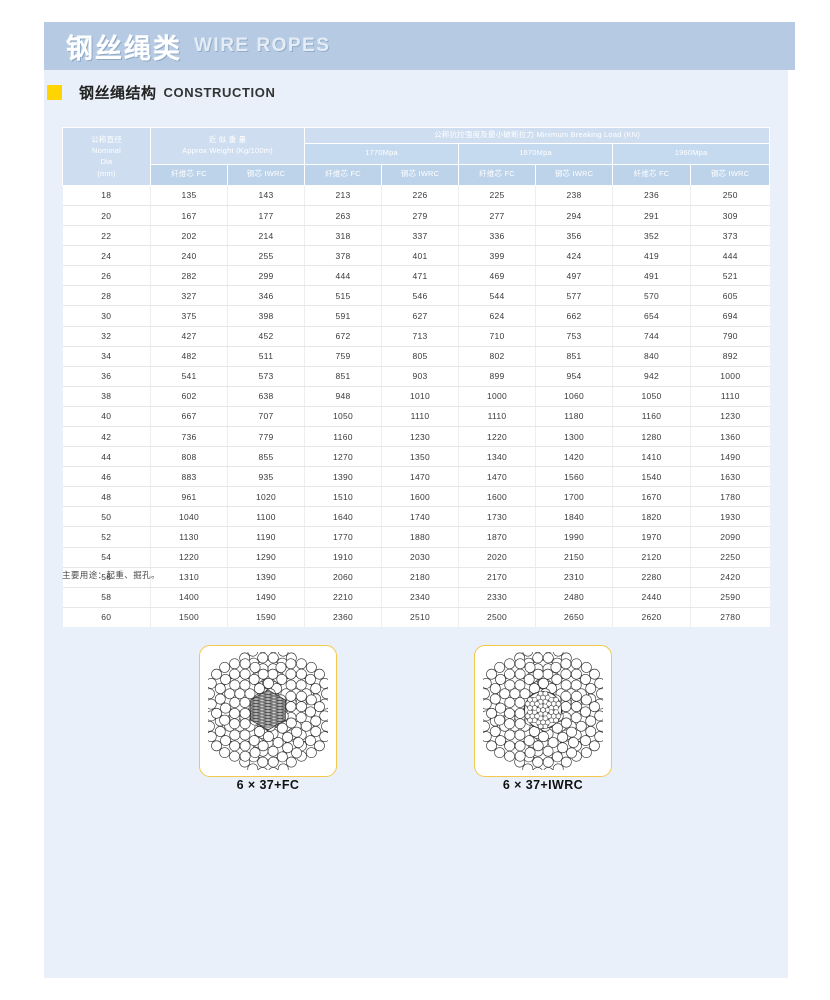 This screenshot has height=1000, width=830. I want to click on table-cell: 1410, so click(652, 457).